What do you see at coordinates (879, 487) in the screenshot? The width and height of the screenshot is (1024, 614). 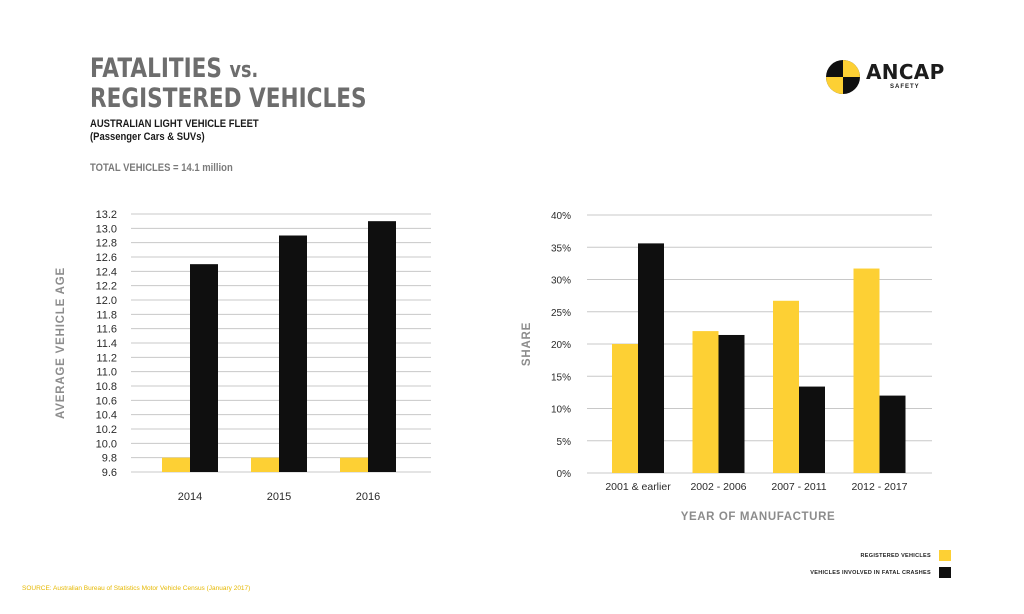 I see `x-category-label: 2012 - 2017` at bounding box center [879, 487].